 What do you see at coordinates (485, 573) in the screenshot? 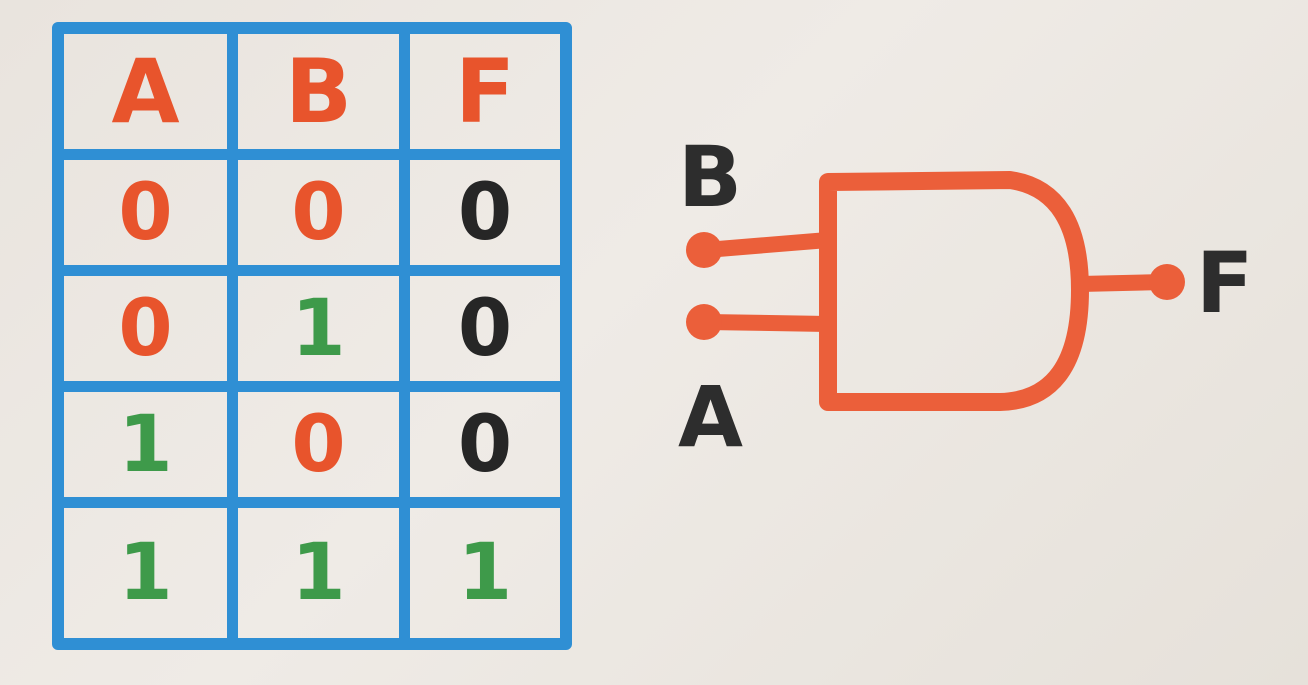
I see `table-cell-r4-f: 1` at bounding box center [485, 573].